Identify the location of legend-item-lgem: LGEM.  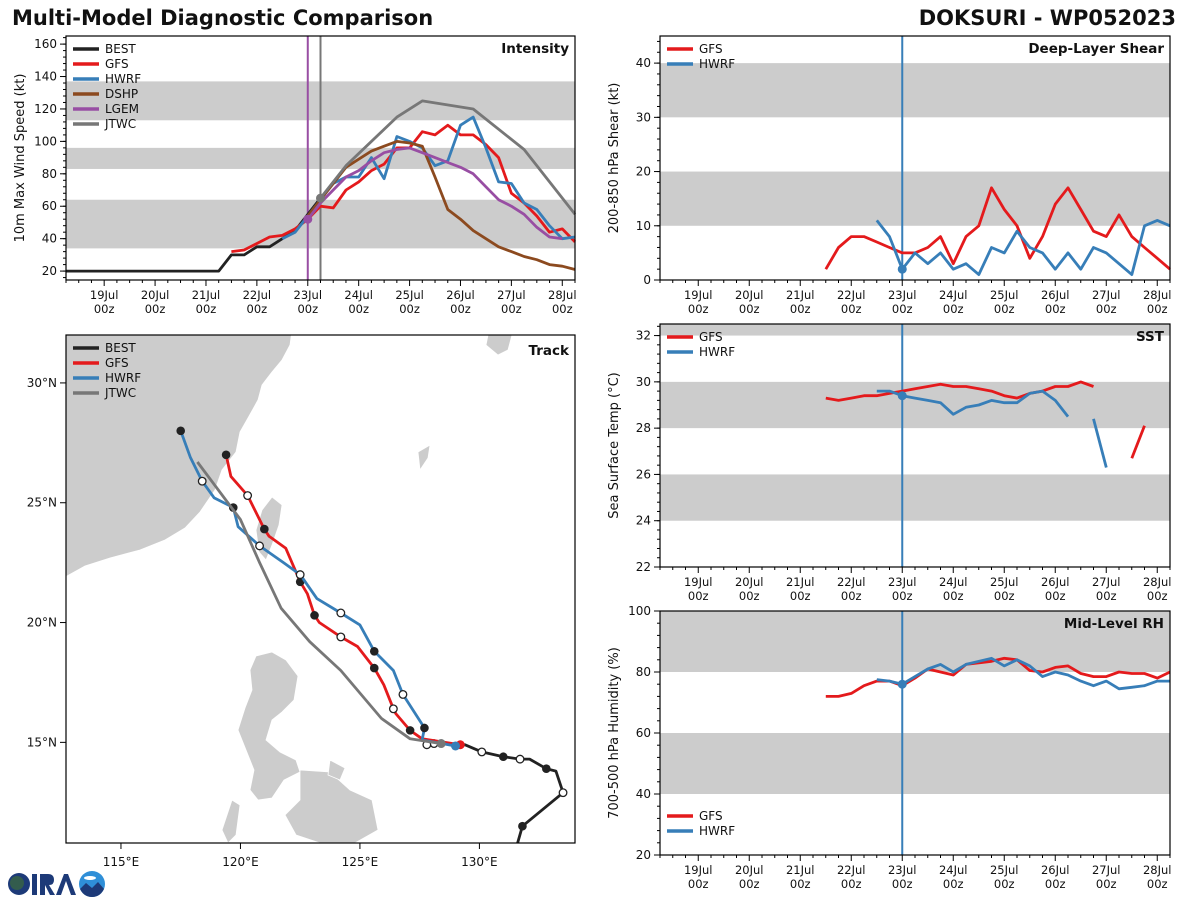
(106, 109).